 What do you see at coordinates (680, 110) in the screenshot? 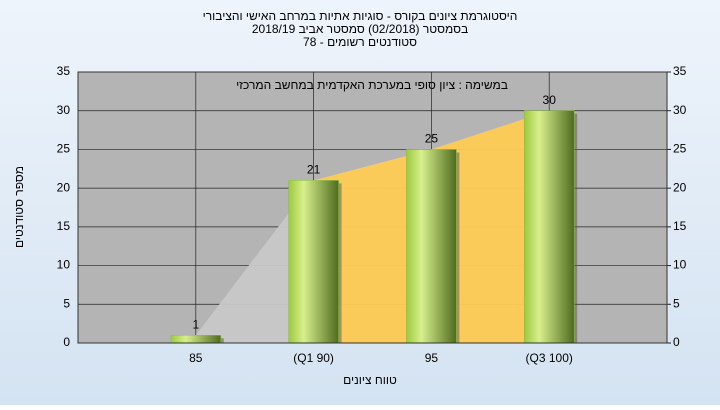
I see `y2-tick-label: 30` at bounding box center [680, 110].